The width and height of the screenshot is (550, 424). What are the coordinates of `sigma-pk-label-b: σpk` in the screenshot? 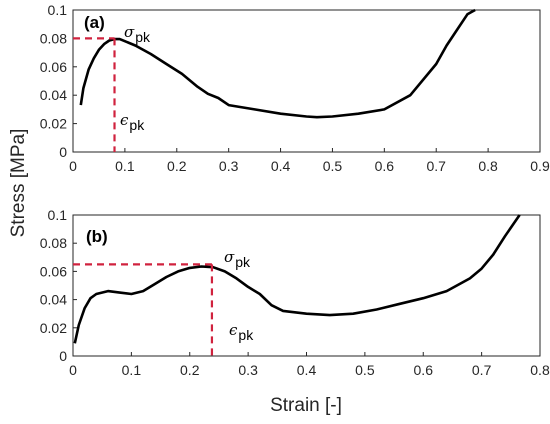 It's located at (237, 259).